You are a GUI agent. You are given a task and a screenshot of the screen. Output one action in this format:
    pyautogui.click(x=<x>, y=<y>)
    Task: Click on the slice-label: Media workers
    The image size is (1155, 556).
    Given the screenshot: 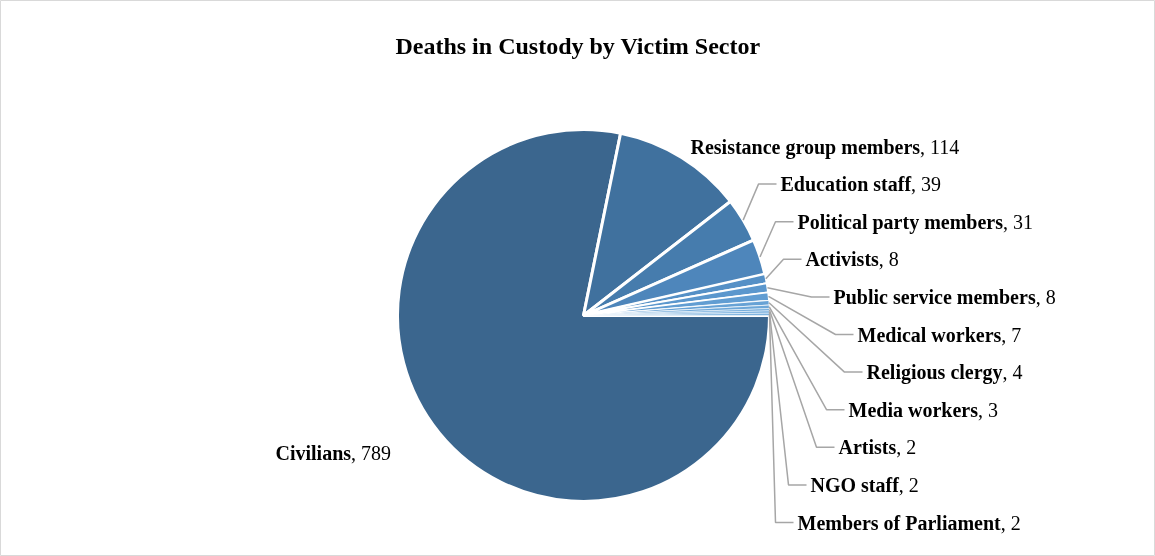 What is the action you would take?
    pyautogui.click(x=913, y=409)
    